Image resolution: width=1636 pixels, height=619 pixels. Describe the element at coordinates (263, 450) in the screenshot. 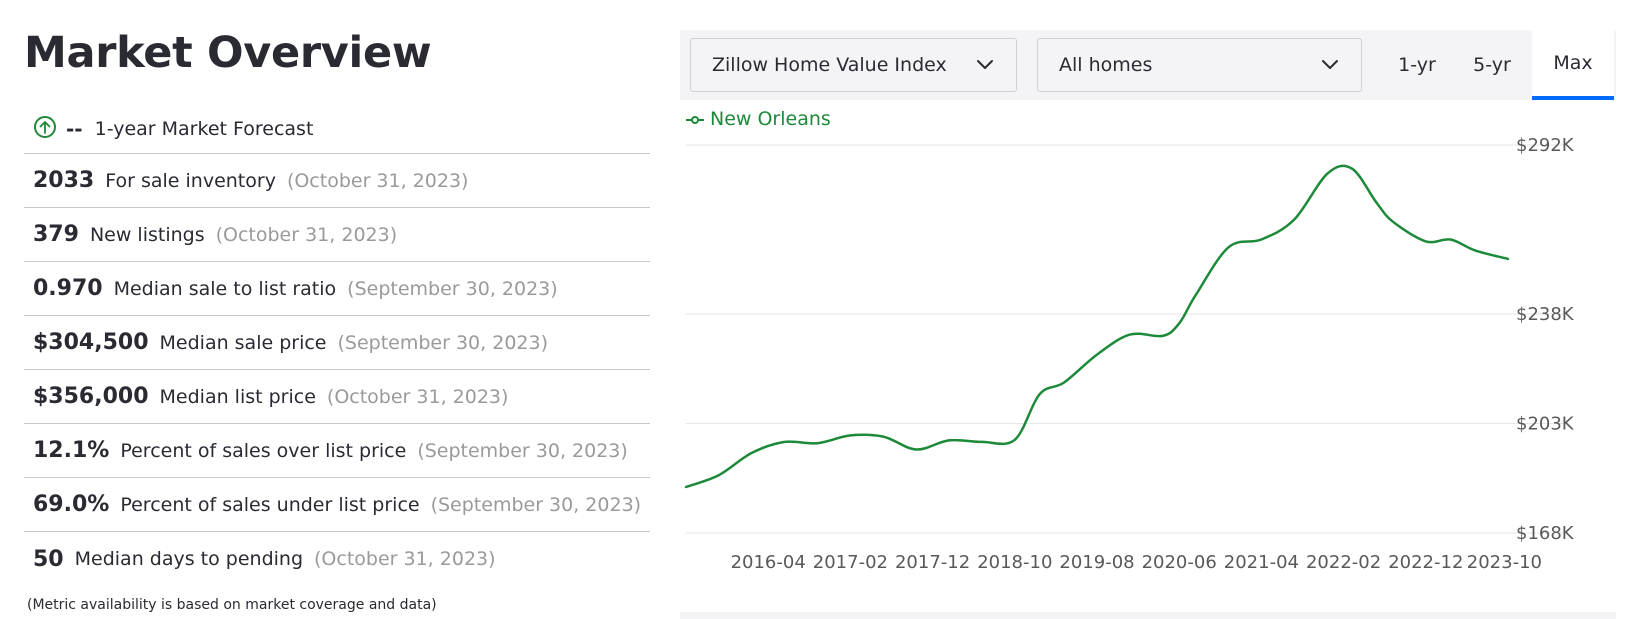

I see `metric-label: Percent of sales over list price` at that location.